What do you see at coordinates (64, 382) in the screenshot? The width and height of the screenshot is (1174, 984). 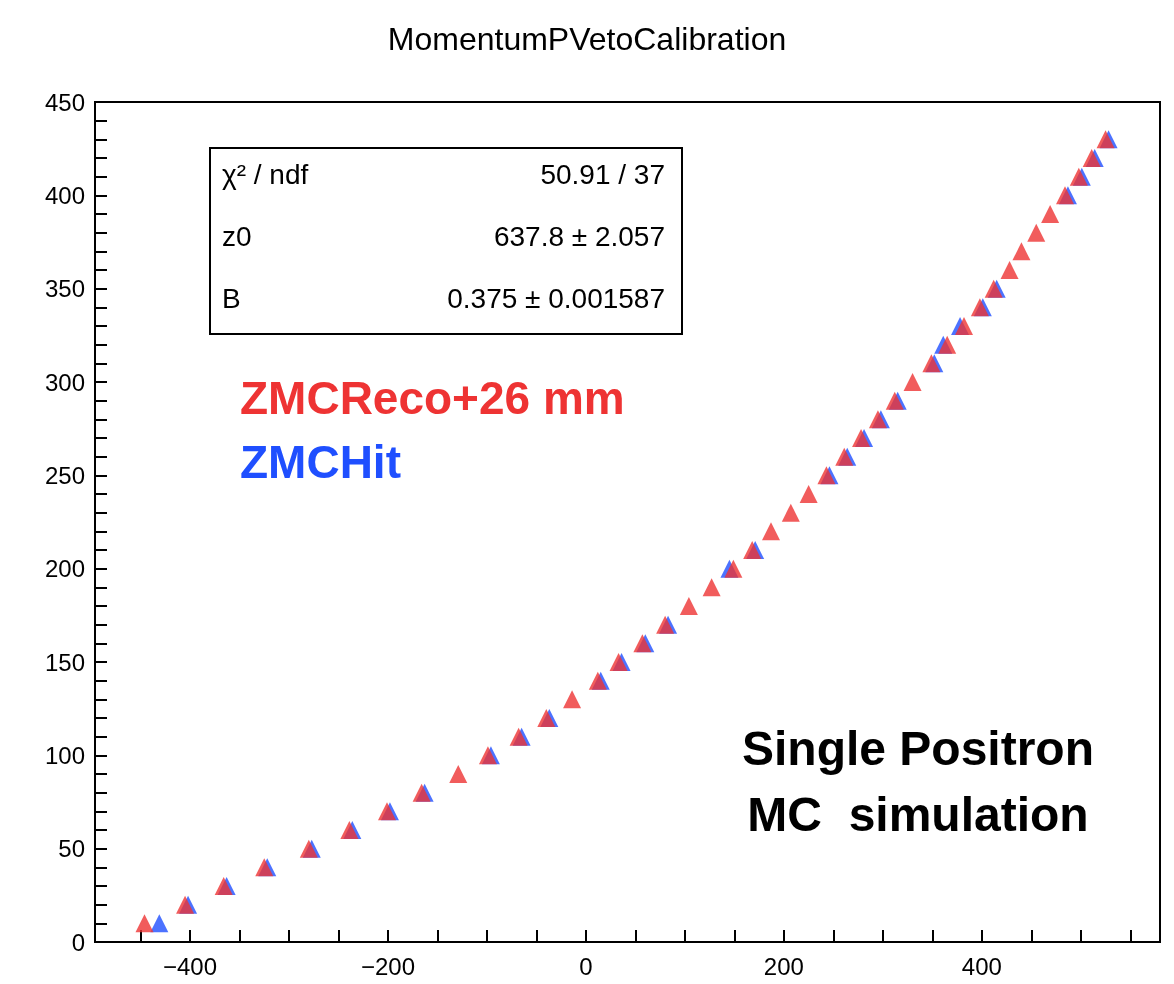 I see `y-tick-label: 300` at bounding box center [64, 382].